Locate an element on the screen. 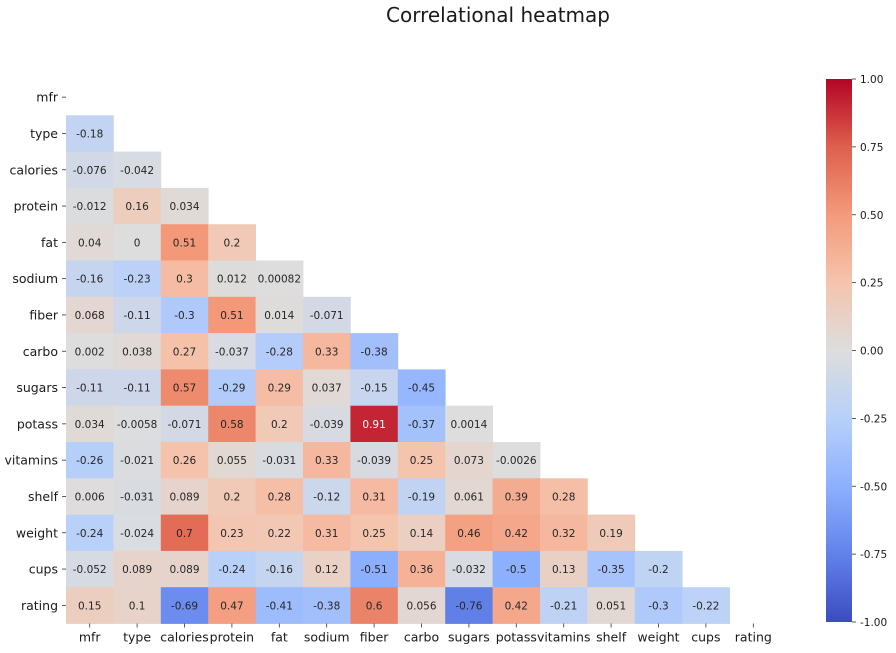 The height and width of the screenshot is (653, 896). heatmap-cell-cups-carbo is located at coordinates (421, 569).